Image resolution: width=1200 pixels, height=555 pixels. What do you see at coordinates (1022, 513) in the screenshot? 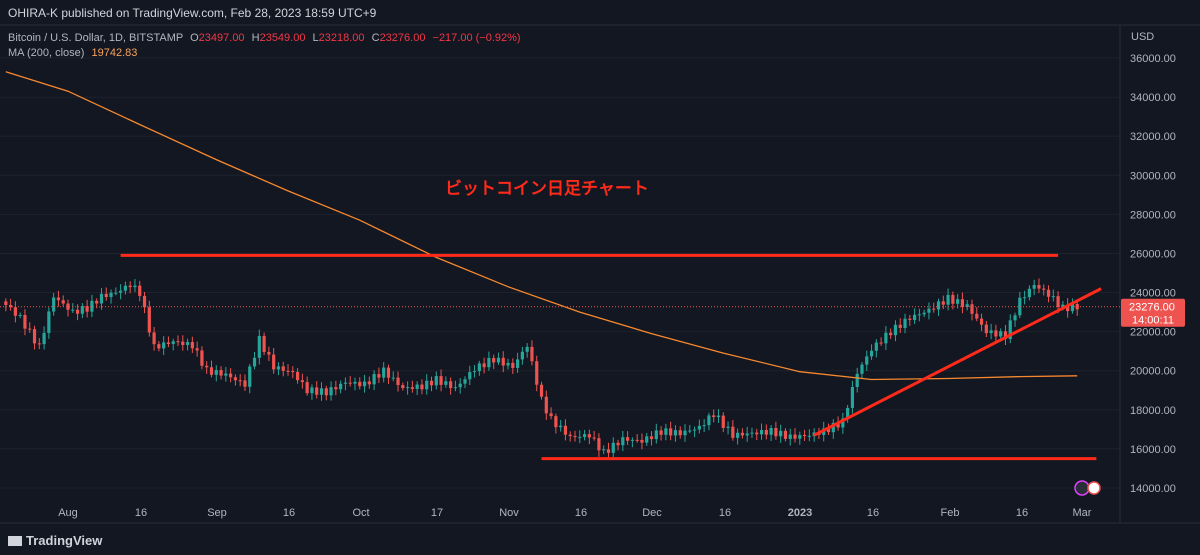
I see `time-tick-label: 16` at bounding box center [1022, 513].